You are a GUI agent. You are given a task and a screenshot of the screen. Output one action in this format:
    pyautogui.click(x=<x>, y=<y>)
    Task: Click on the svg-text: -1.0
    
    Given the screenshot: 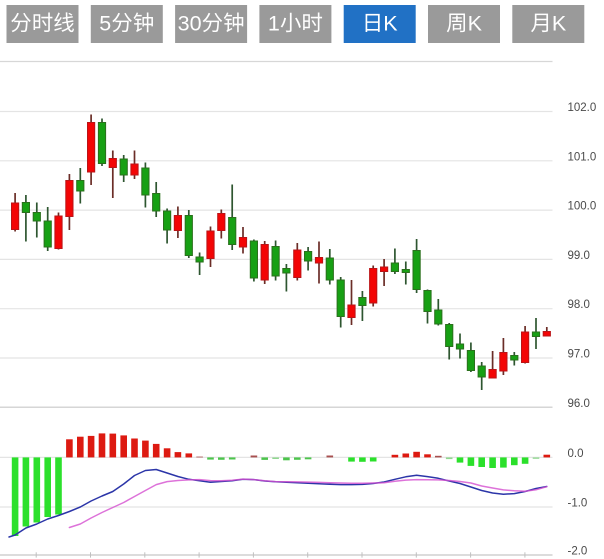 What is the action you would take?
    pyautogui.click(x=578, y=504)
    